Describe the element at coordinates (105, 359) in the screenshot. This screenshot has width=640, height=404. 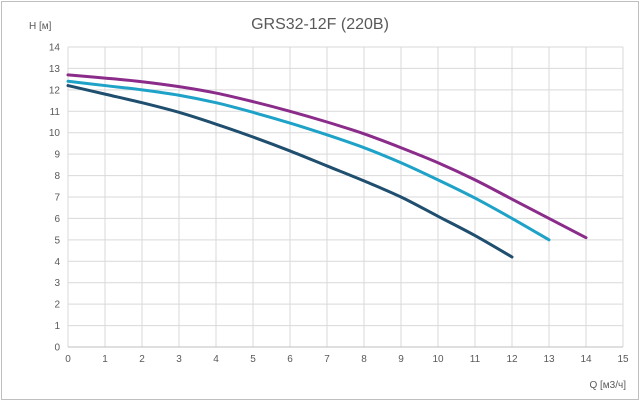
I see `x-tick-label: 1` at that location.